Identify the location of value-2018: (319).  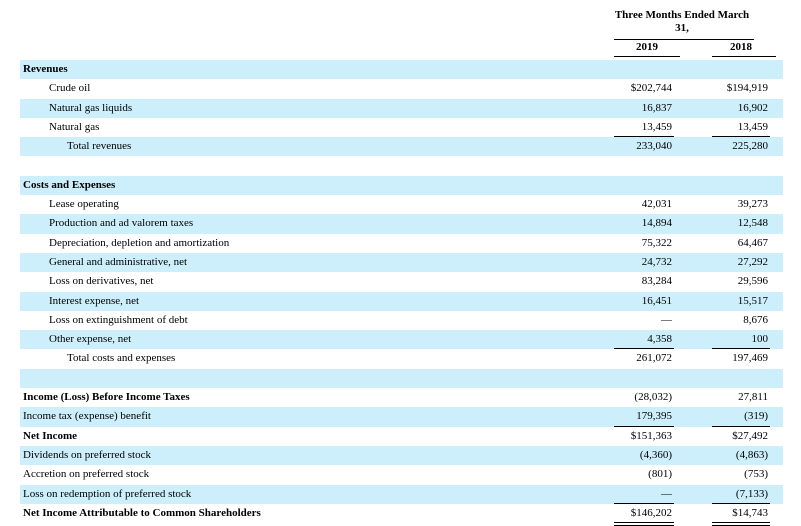
(756, 416).